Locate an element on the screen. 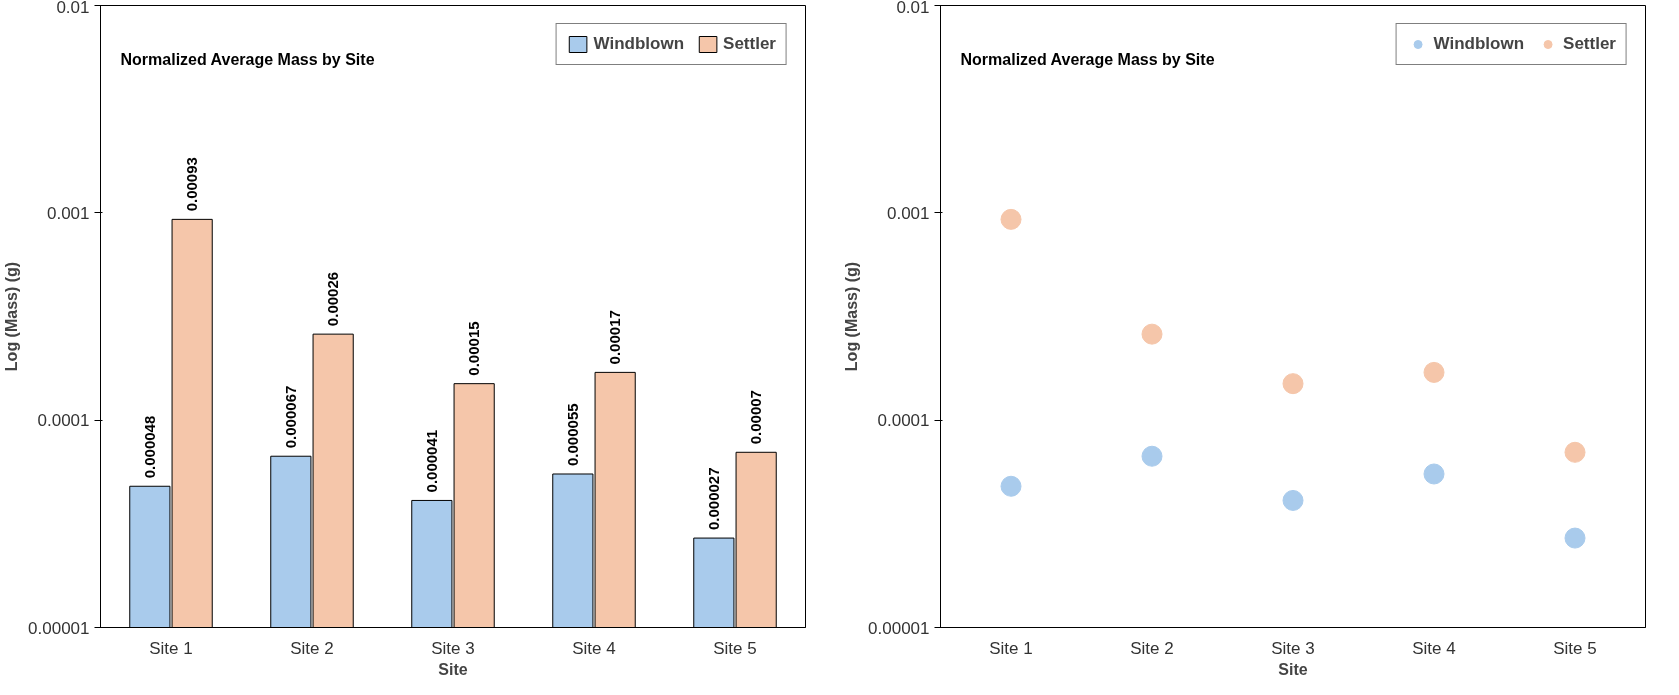 This screenshot has width=1679, height=695. data-label: 0.00007 is located at coordinates (756, 417).